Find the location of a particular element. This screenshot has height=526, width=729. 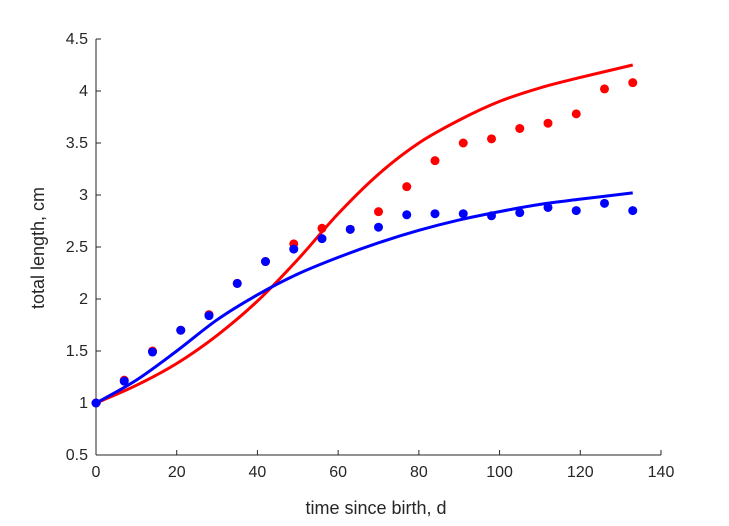

x-tick-label: 80 is located at coordinates (419, 472).